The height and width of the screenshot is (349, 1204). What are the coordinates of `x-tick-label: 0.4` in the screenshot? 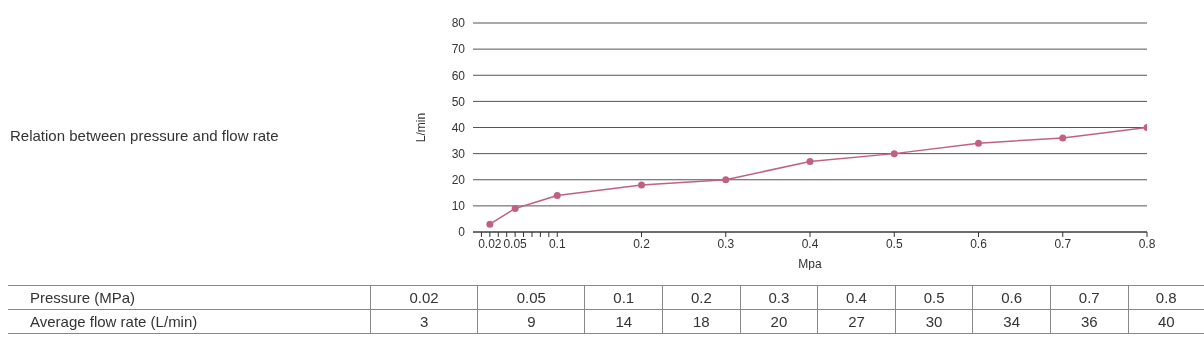 It's located at (810, 243).